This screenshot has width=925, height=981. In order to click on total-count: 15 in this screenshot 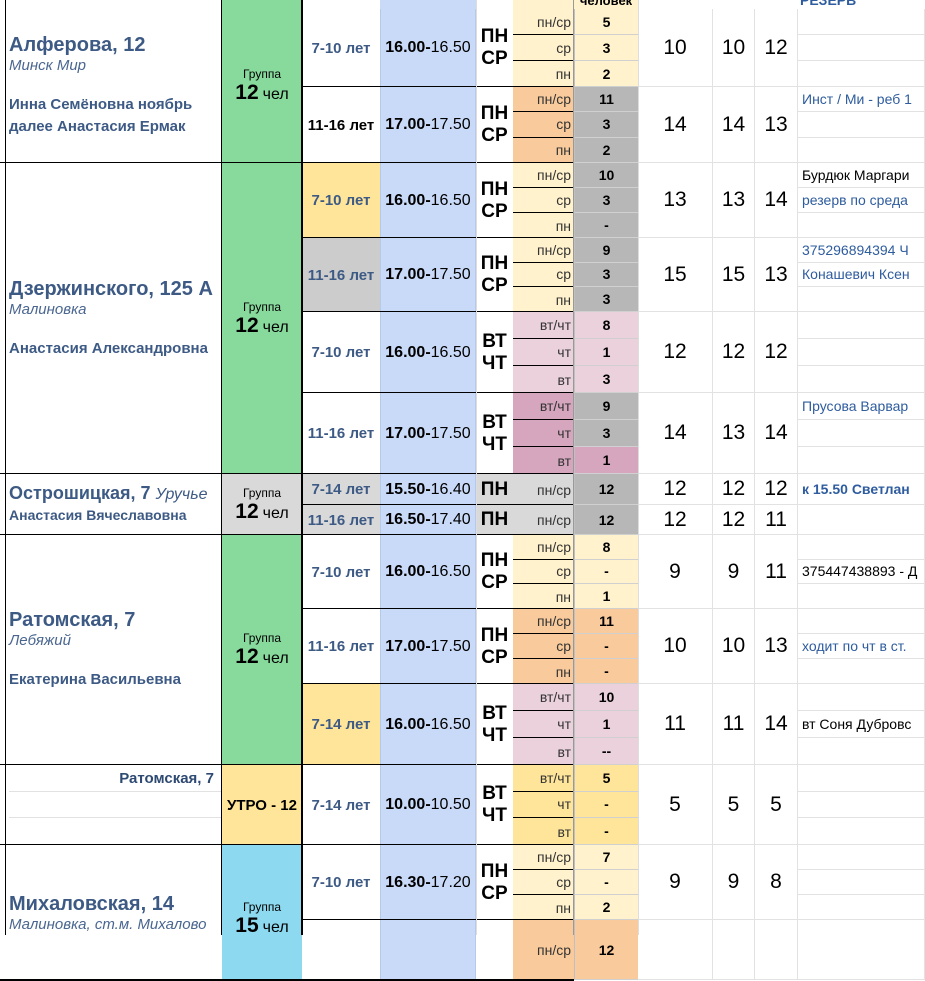, I will do `click(734, 275)`.